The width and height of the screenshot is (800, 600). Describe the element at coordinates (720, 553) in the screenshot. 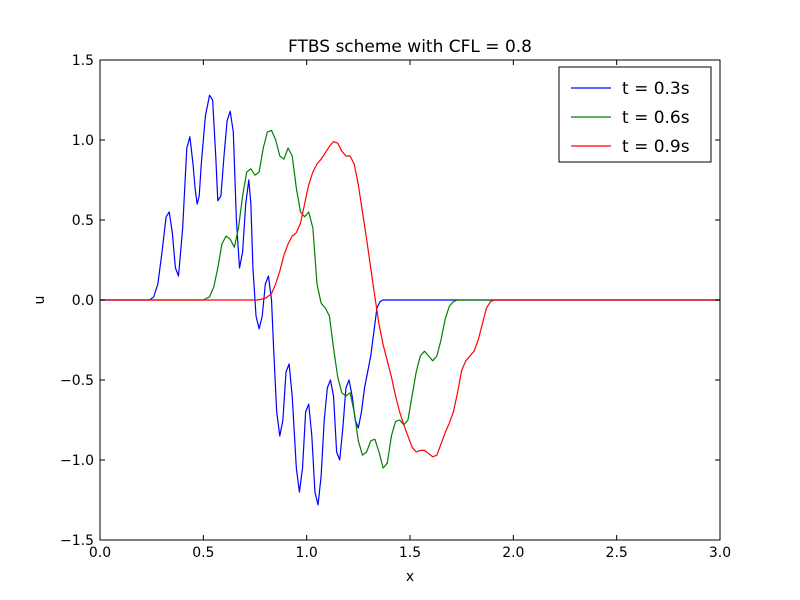

I see `x-tick-label: 3.0` at that location.